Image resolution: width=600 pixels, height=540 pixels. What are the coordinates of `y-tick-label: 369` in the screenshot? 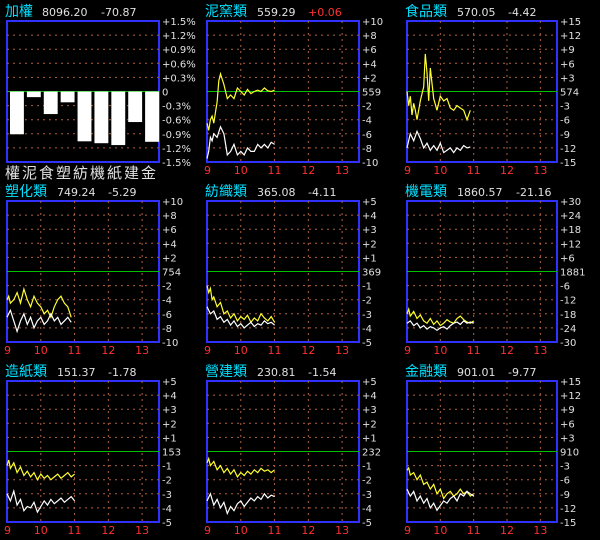 It's located at (371, 273).